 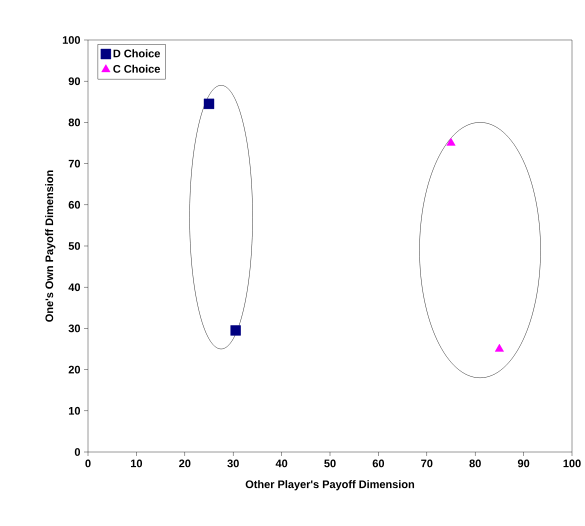 I want to click on legend-label: D Choice, so click(x=137, y=53).